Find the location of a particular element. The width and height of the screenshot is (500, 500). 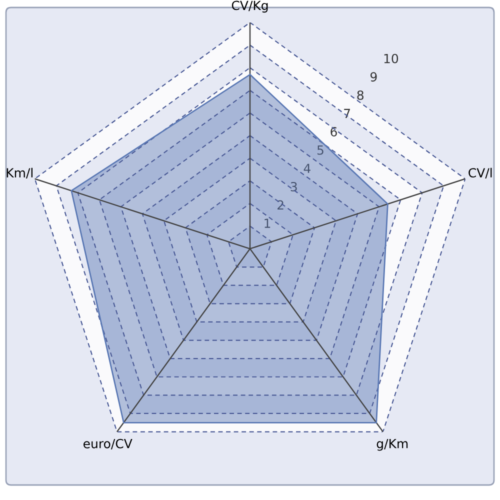

y-tick-label: 4 is located at coordinates (307, 168).